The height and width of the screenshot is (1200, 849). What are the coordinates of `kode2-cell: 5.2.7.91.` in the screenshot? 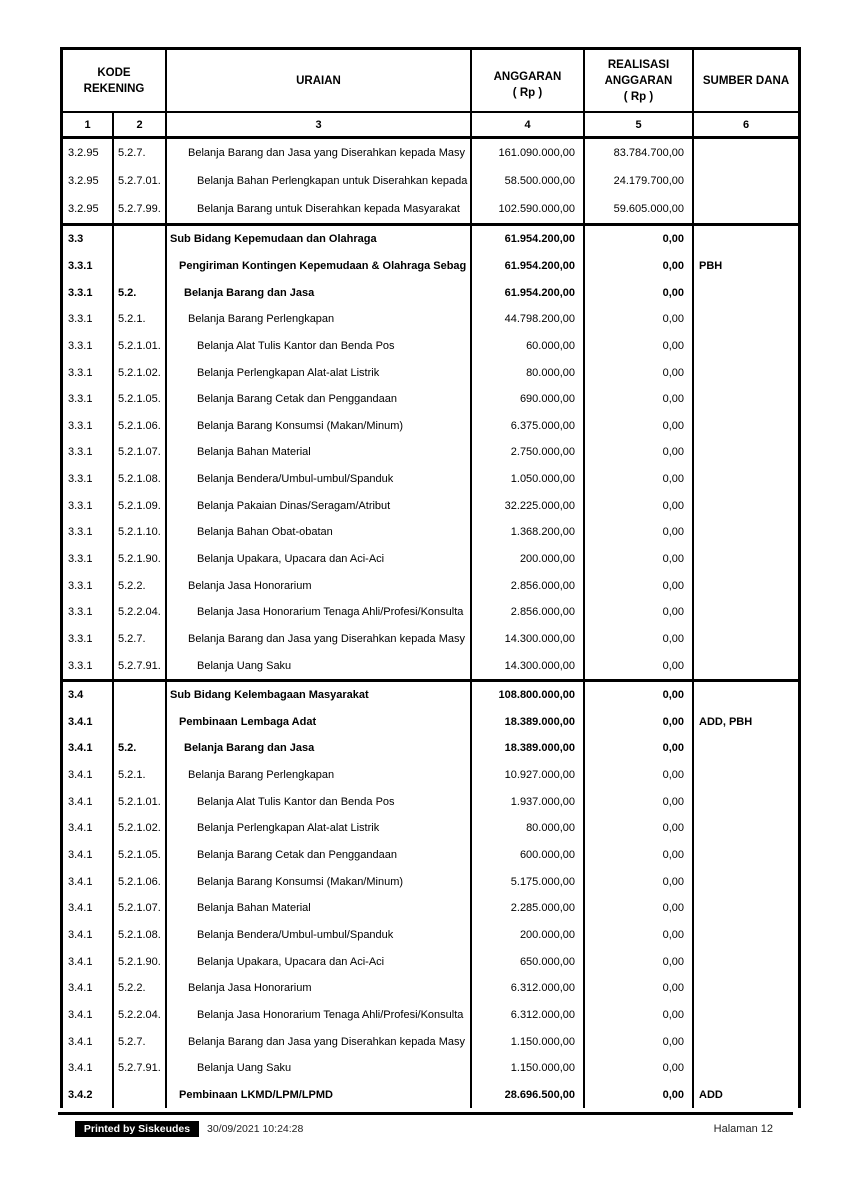 It's located at (138, 1068).